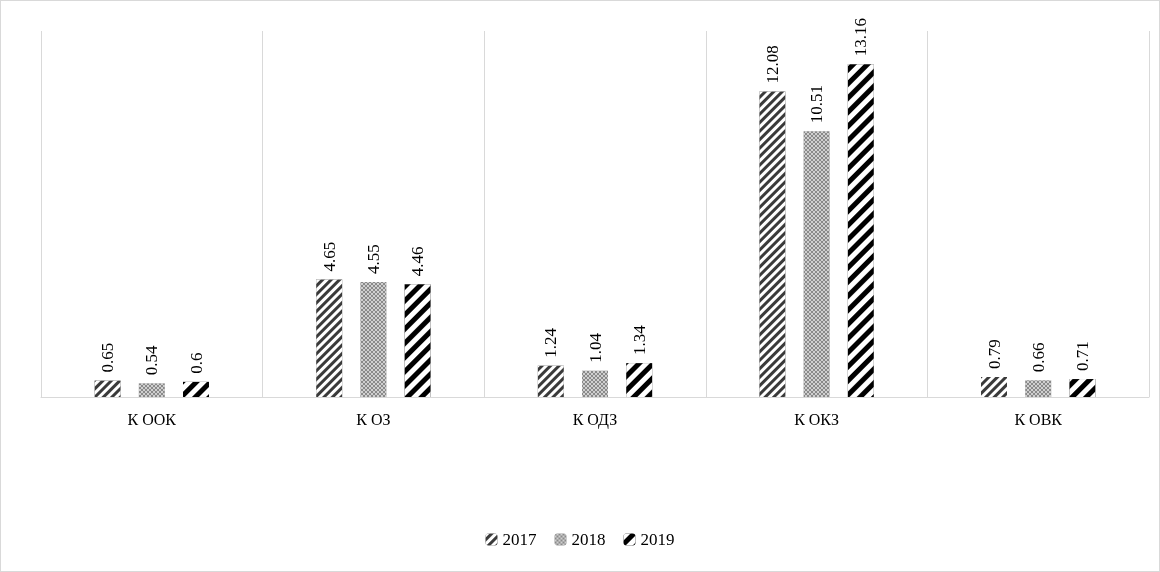 This screenshot has height=572, width=1160. I want to click on data-label: 10.51, so click(817, 104).